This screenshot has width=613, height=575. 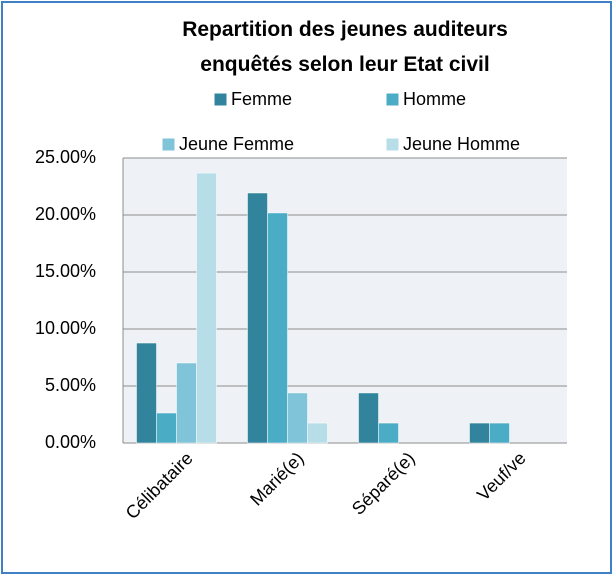 What do you see at coordinates (277, 479) in the screenshot?
I see `x-tick-label: Marié(e)` at bounding box center [277, 479].